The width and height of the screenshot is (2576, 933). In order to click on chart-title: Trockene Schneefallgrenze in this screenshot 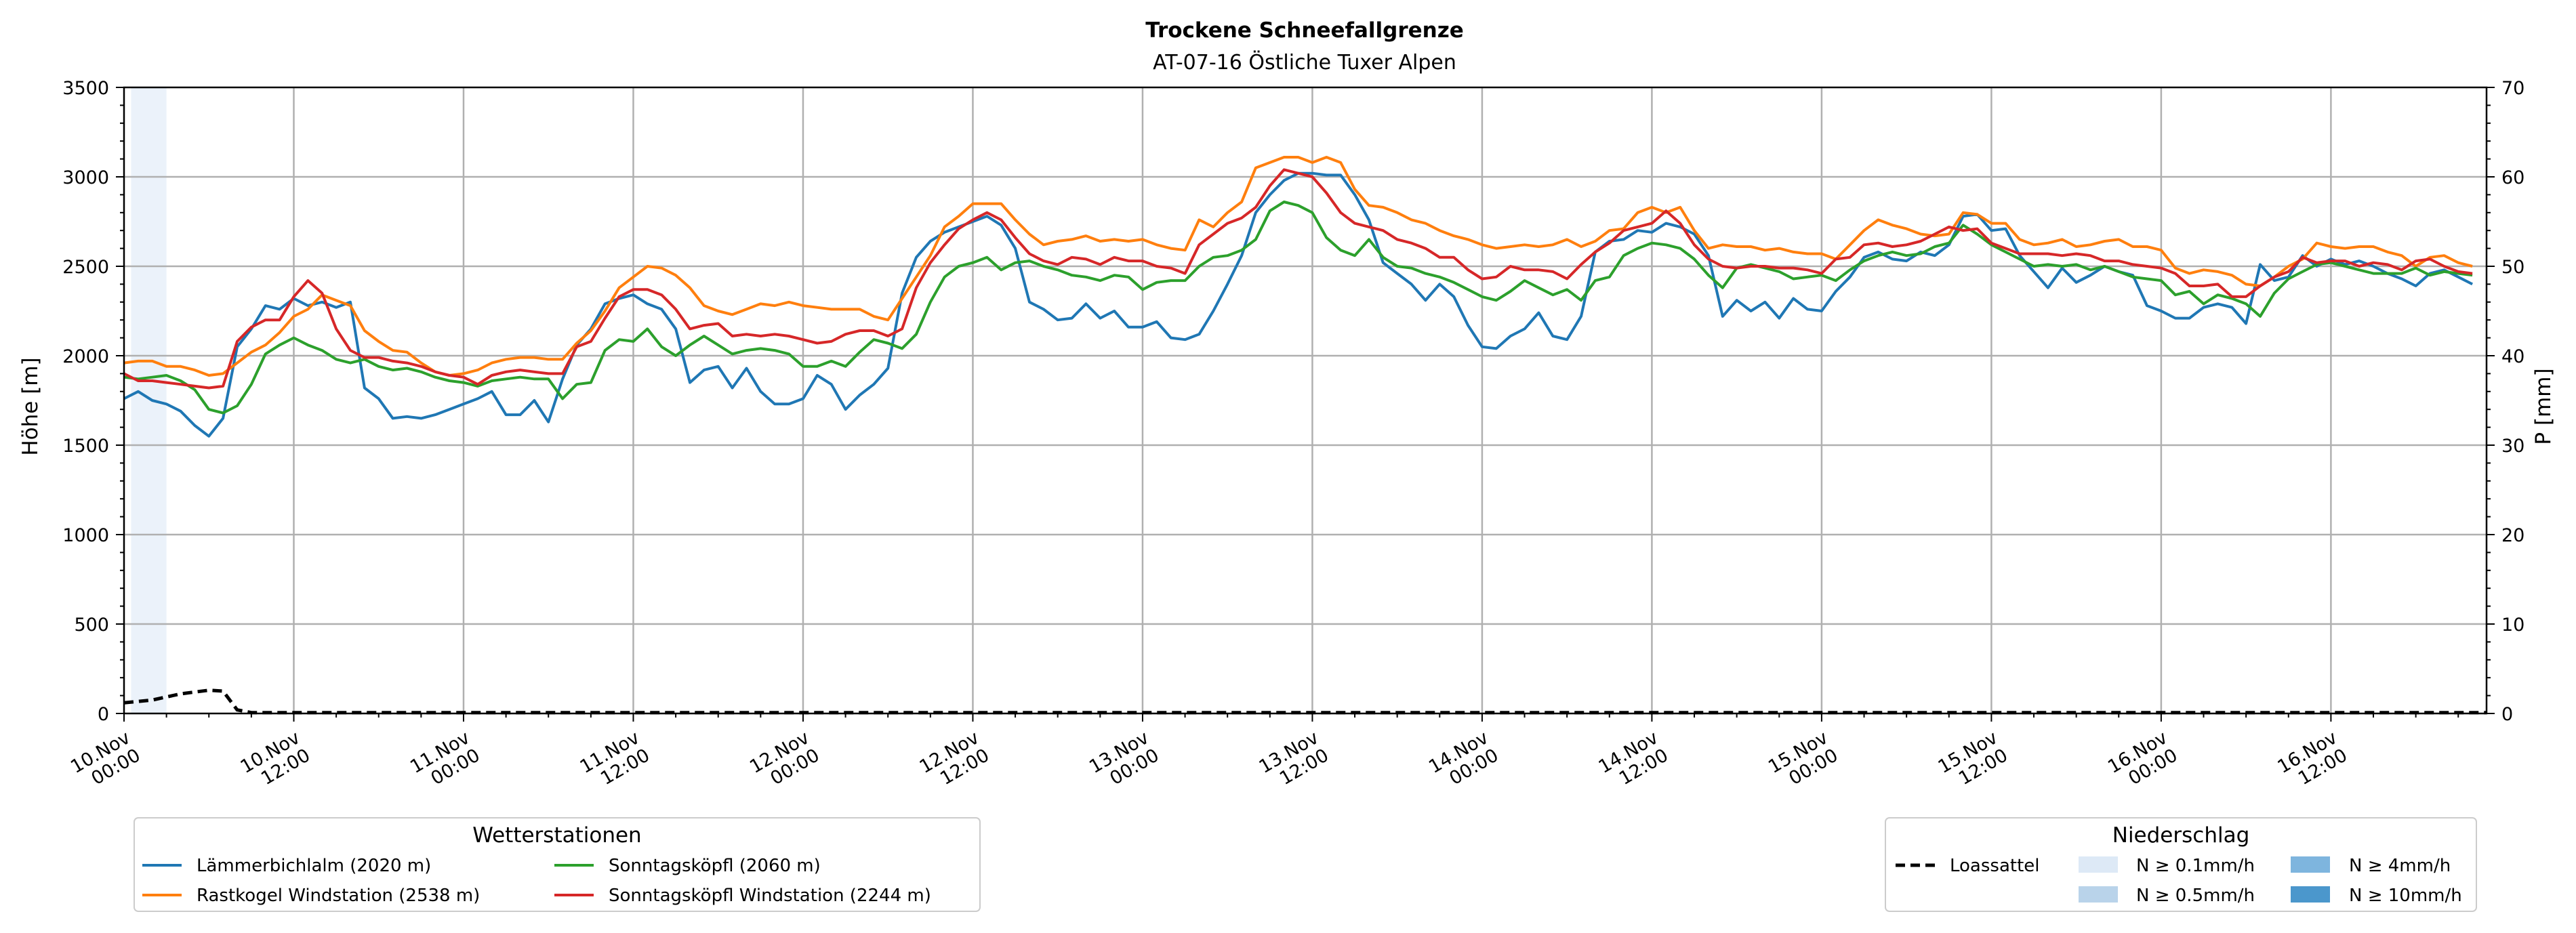, I will do `click(1305, 30)`.